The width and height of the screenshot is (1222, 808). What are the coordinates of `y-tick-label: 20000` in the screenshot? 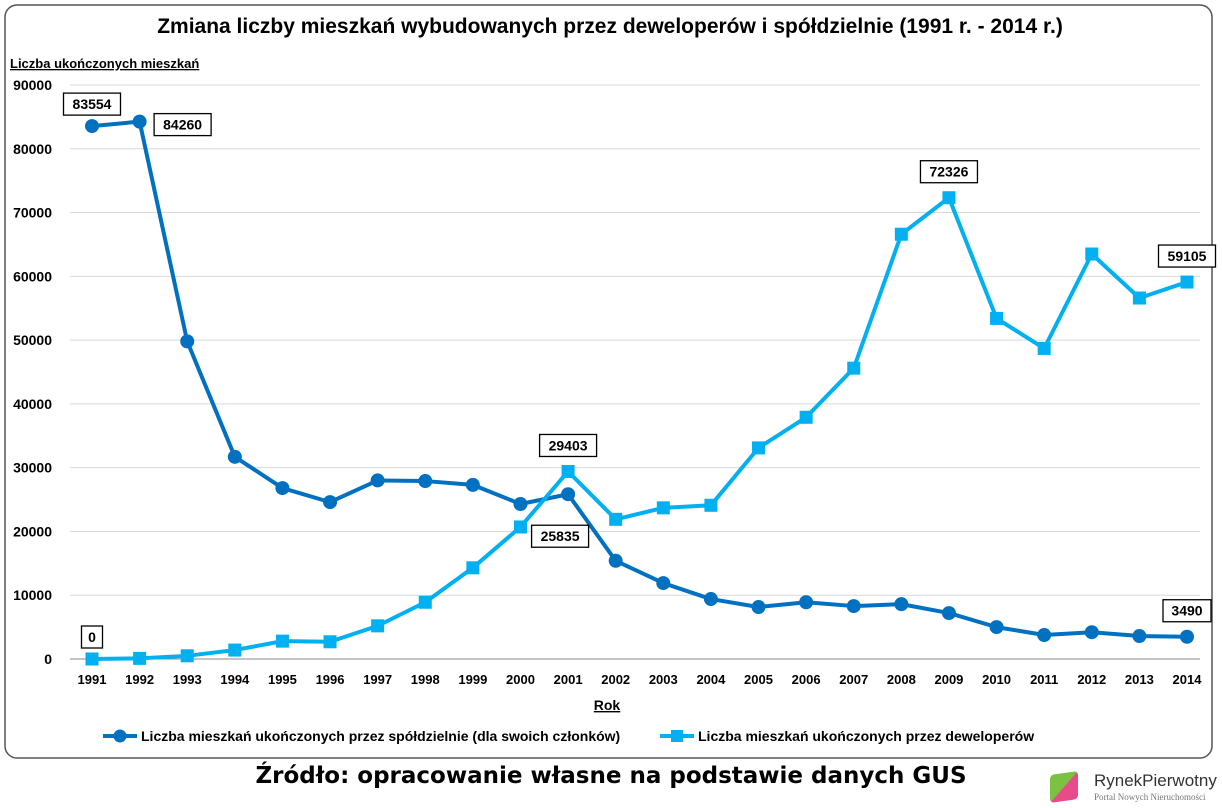 It's located at (32, 531).